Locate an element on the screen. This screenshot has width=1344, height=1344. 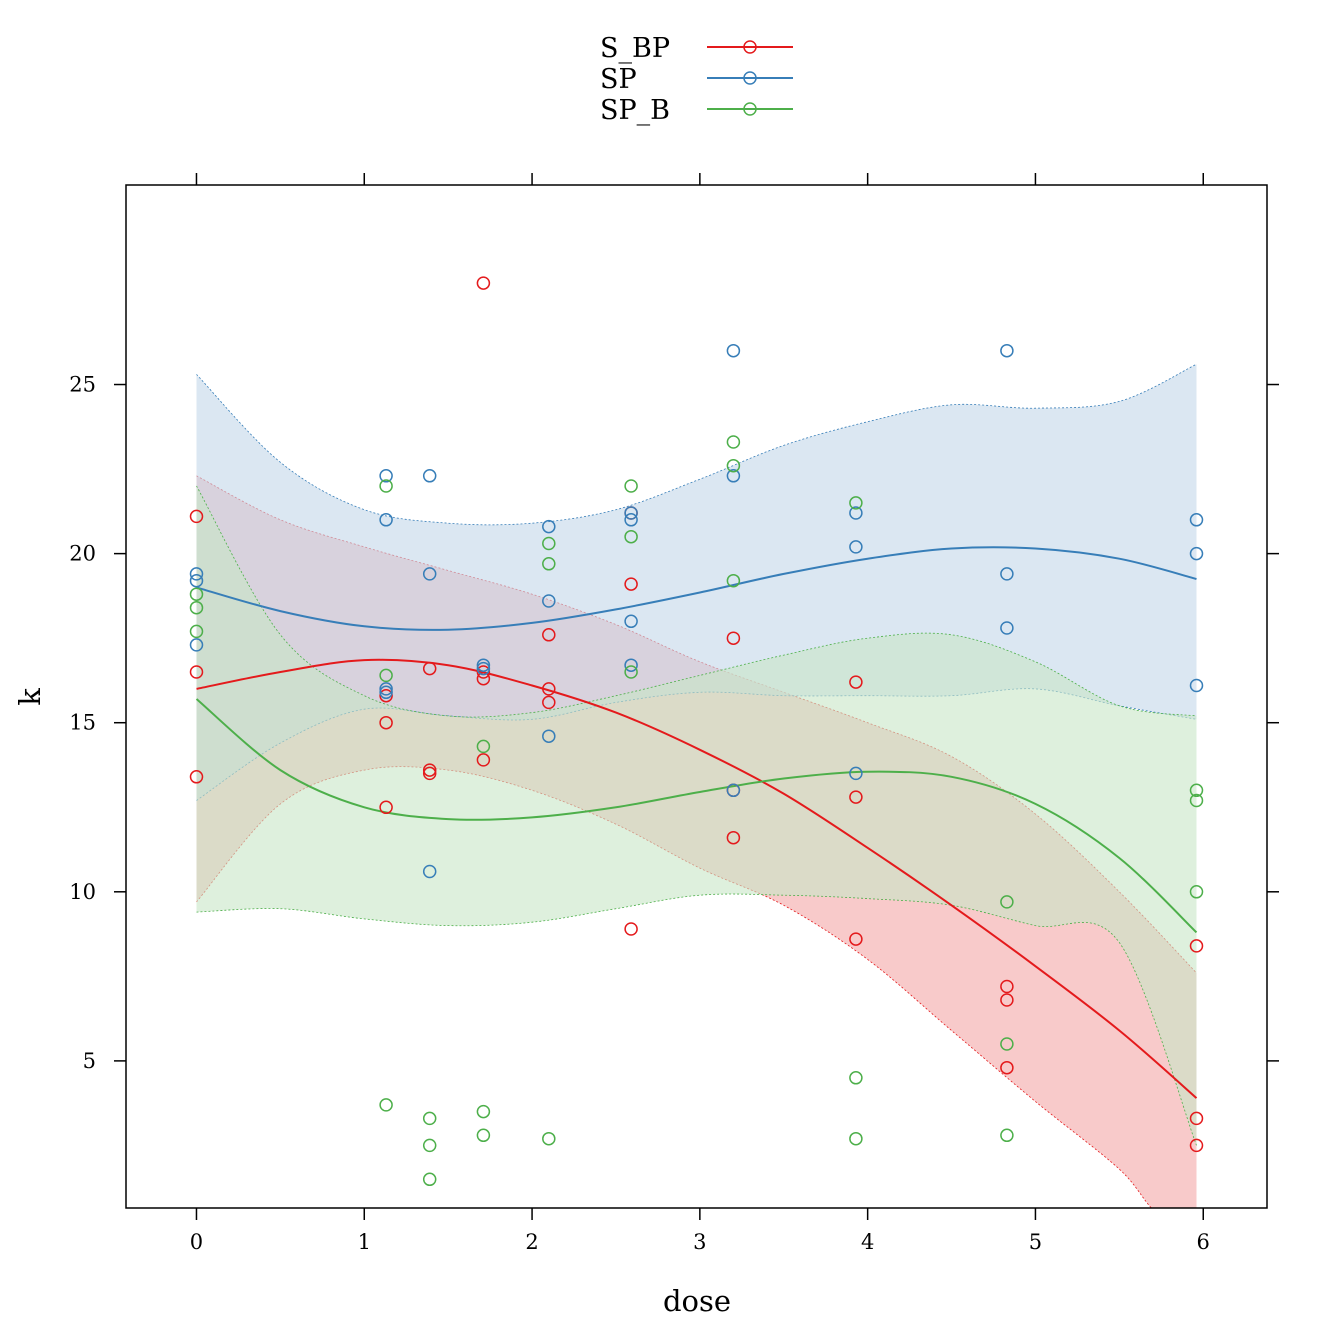
fit-line-sp-b is located at coordinates (696, 816).